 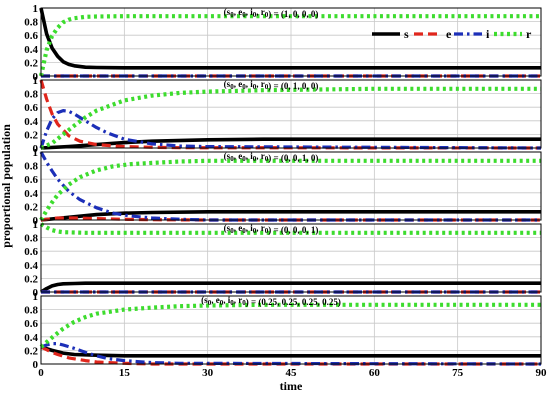 What do you see at coordinates (449, 34) in the screenshot?
I see `legend-label-e: e` at bounding box center [449, 34].